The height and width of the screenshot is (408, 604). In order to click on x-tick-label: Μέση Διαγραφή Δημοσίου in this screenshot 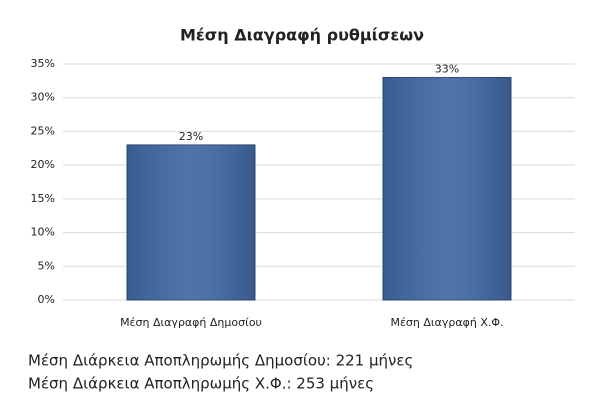, I will do `click(191, 322)`.